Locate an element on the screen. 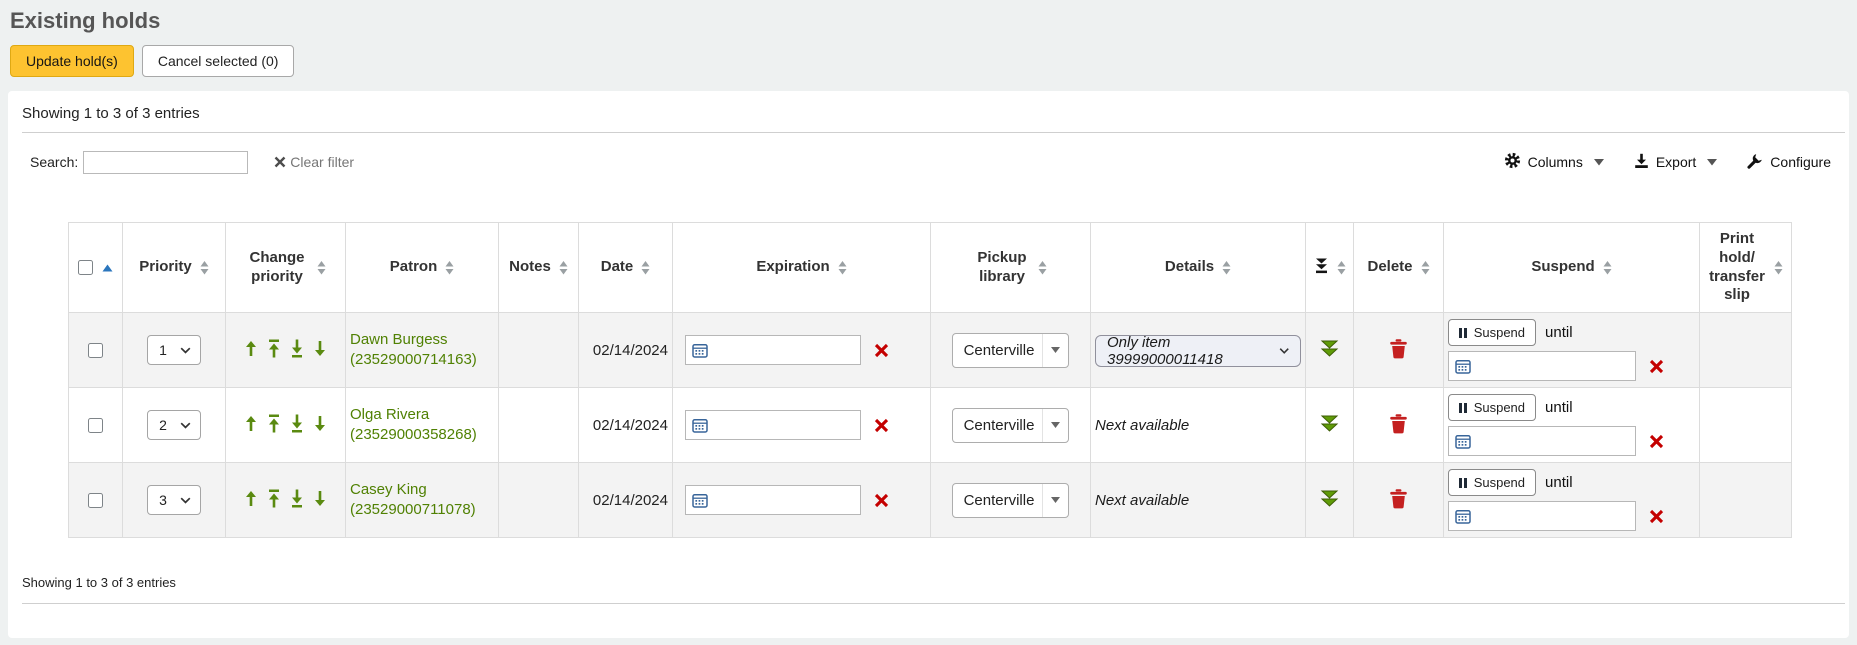 Image resolution: width=1857 pixels, height=645 pixels. columns-button: Columns is located at coordinates (1554, 162).